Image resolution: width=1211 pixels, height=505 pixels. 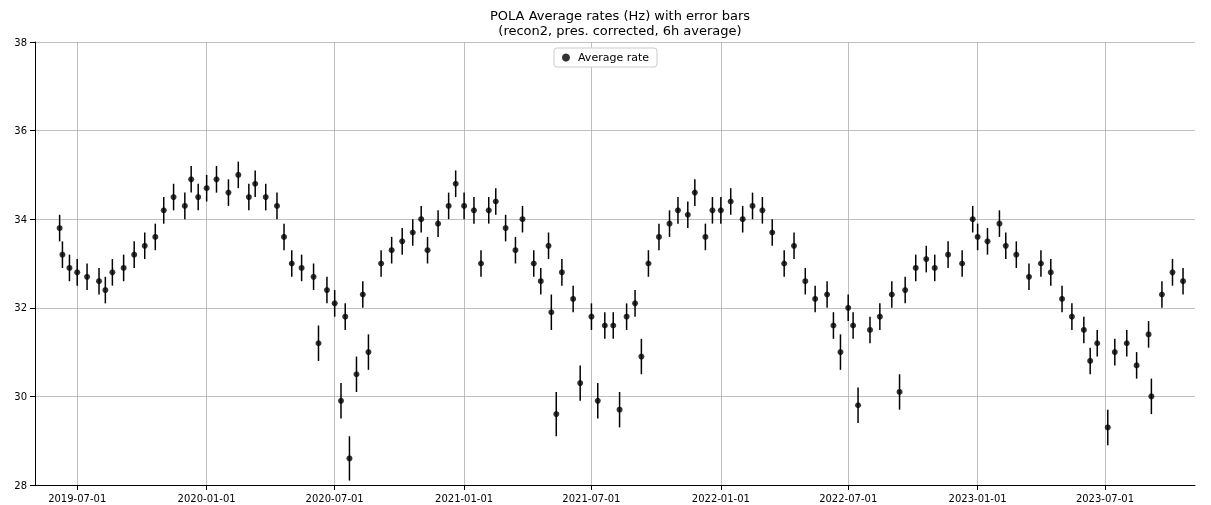 I want to click on x-tick-label: 2022-07-01, so click(x=848, y=498).